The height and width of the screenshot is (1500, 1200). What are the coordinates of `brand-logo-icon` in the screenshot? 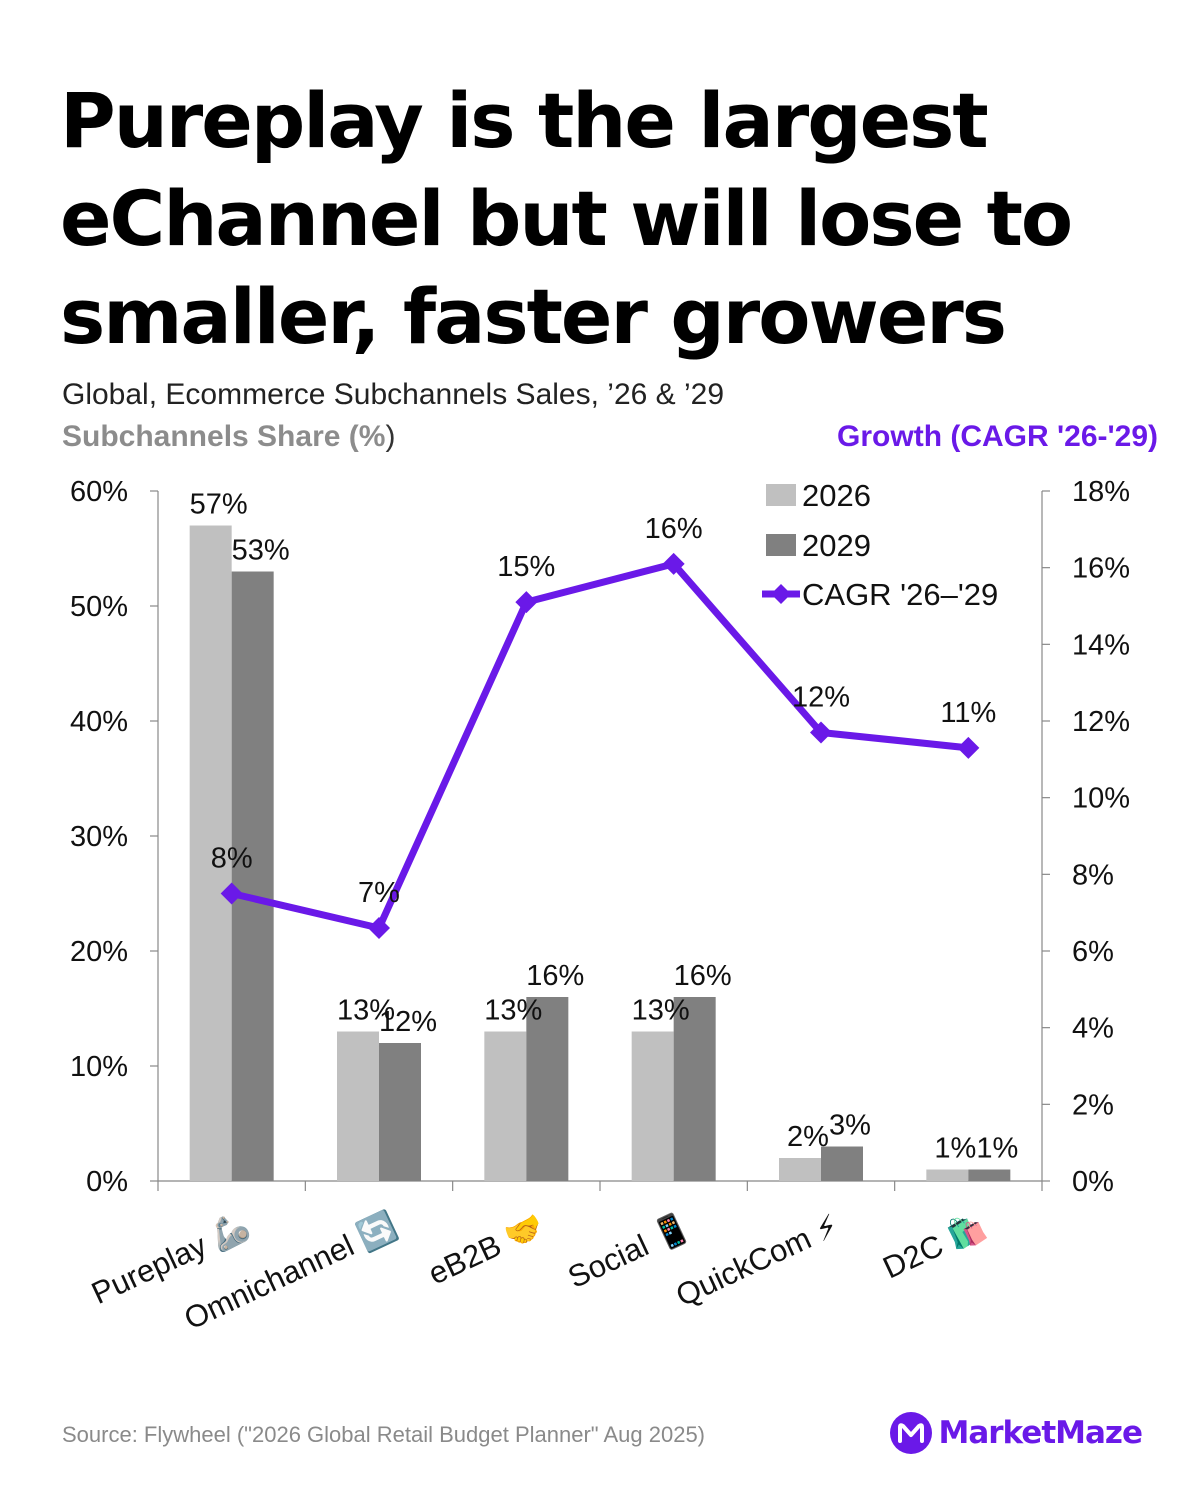 It's located at (911, 1433).